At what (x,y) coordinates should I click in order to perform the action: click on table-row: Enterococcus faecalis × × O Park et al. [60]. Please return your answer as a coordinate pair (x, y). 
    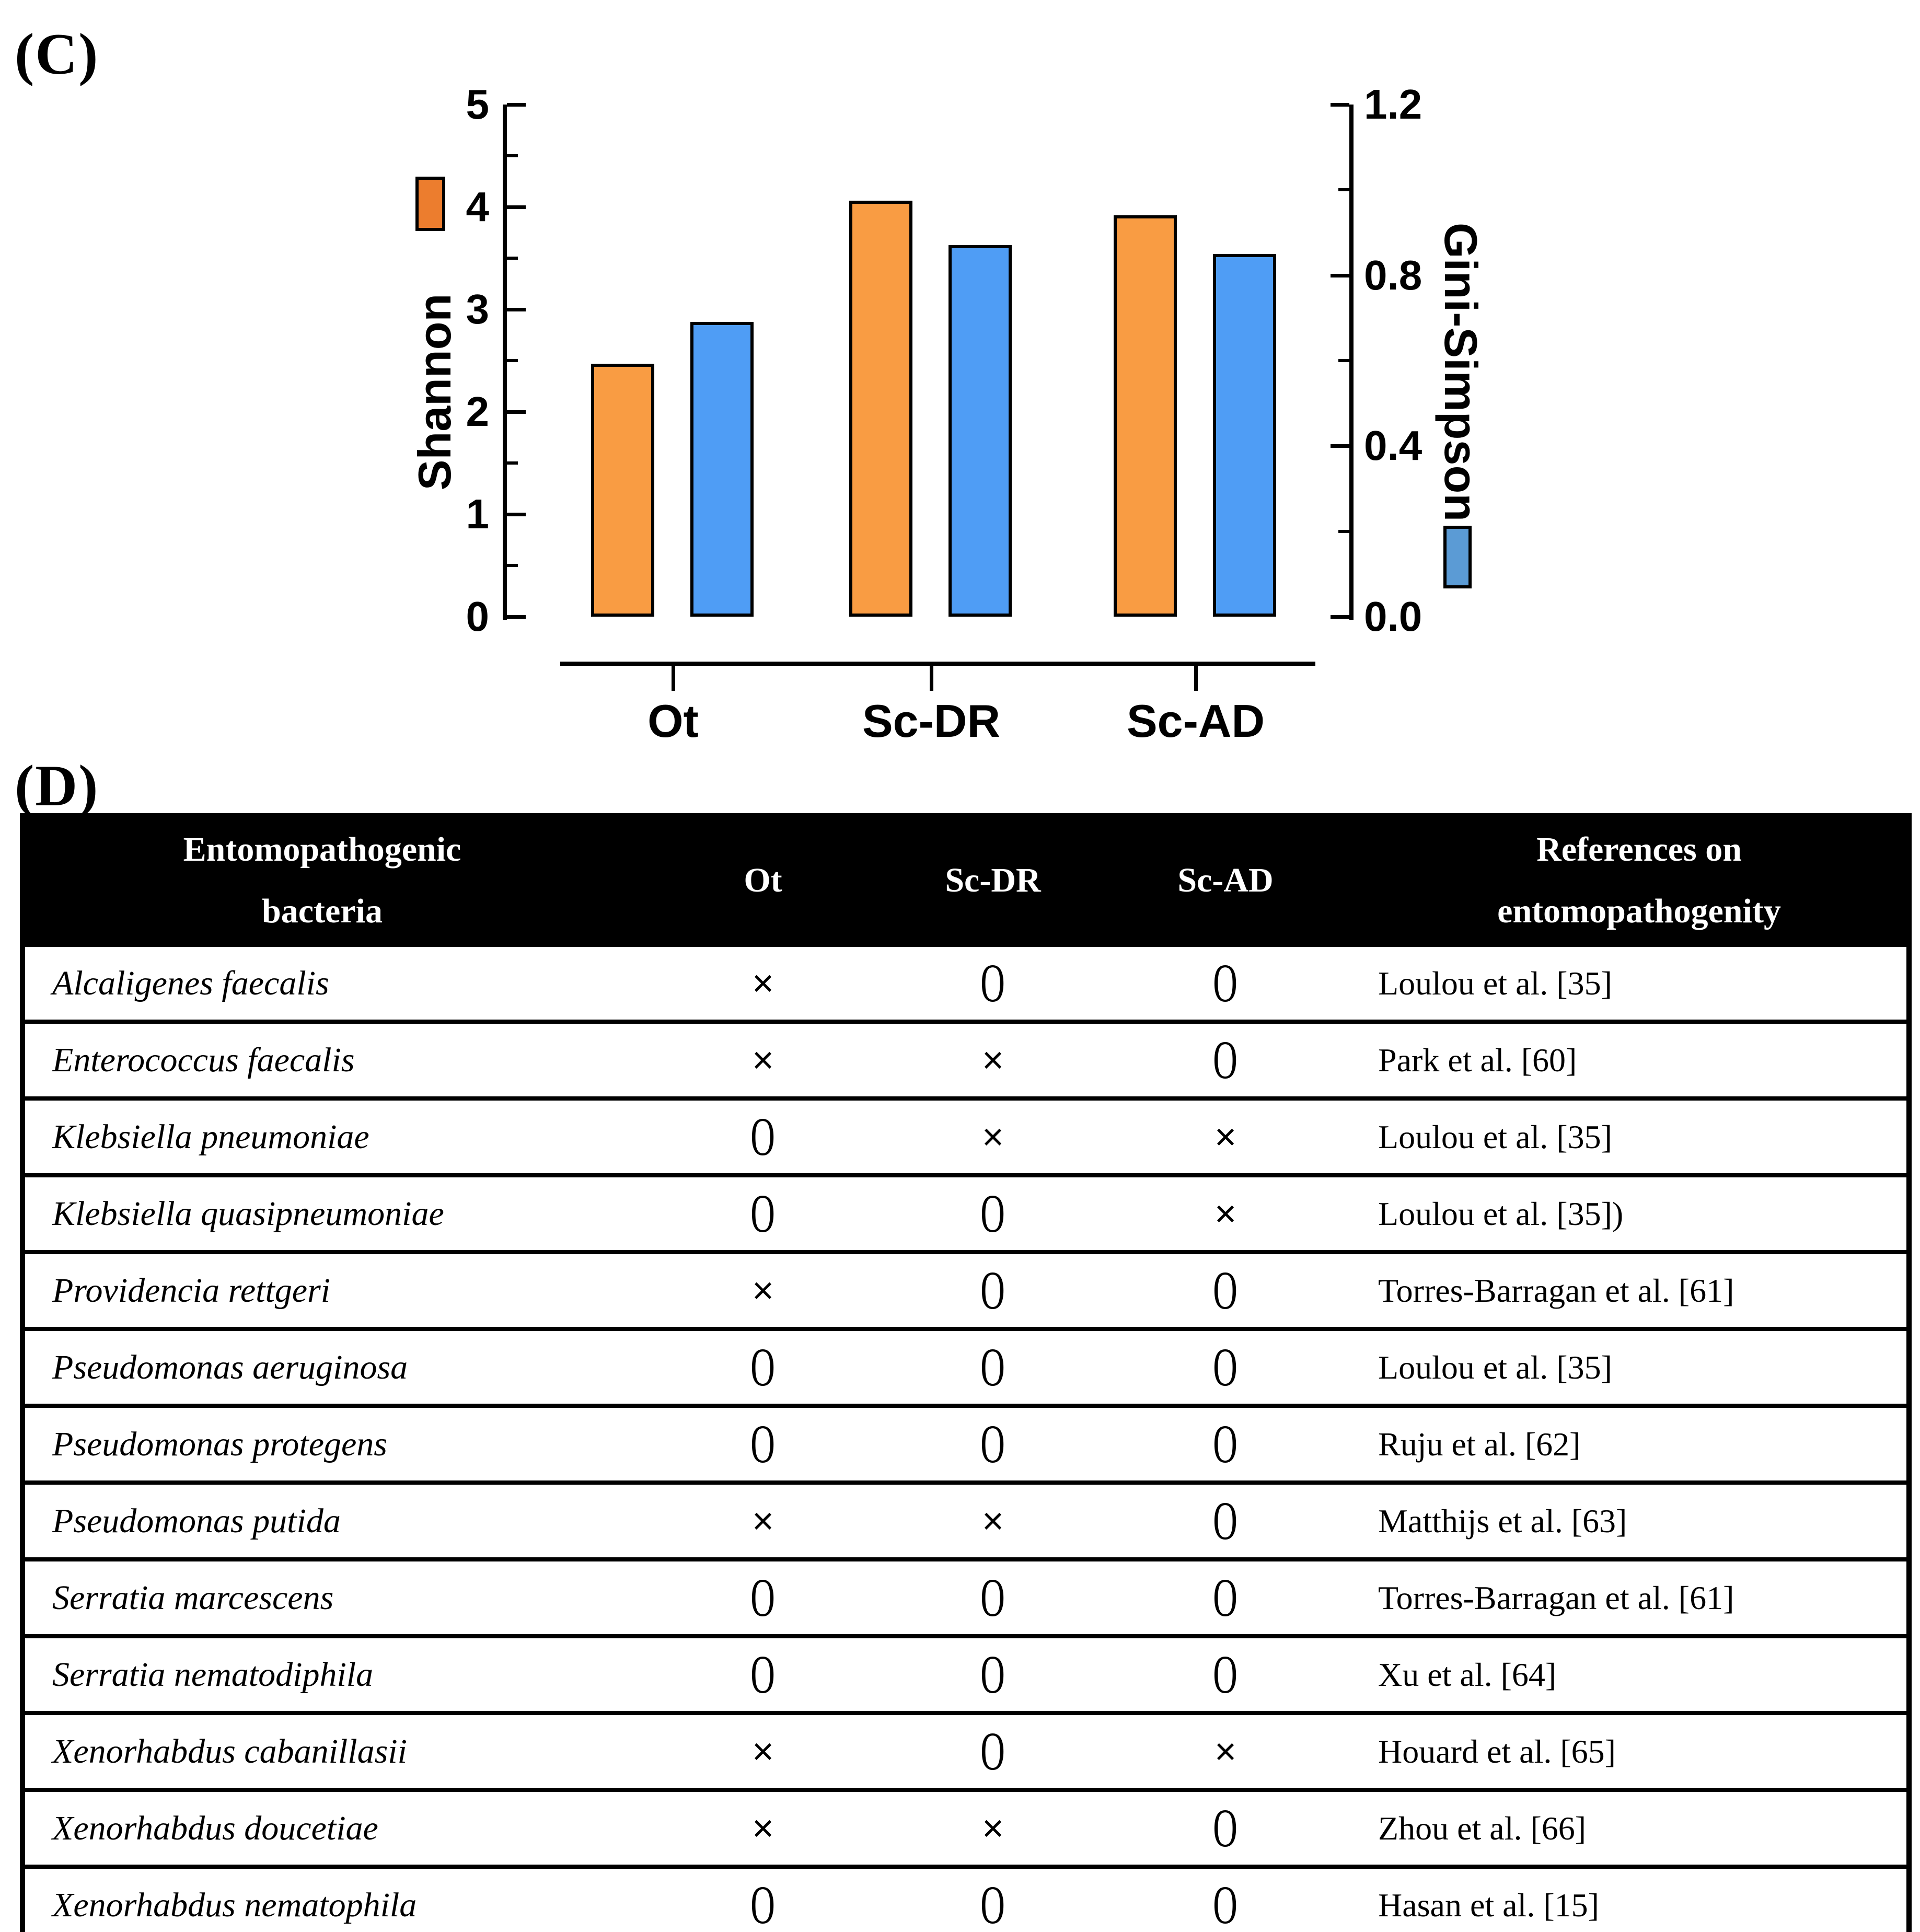
    Looking at the image, I should click on (965, 1060).